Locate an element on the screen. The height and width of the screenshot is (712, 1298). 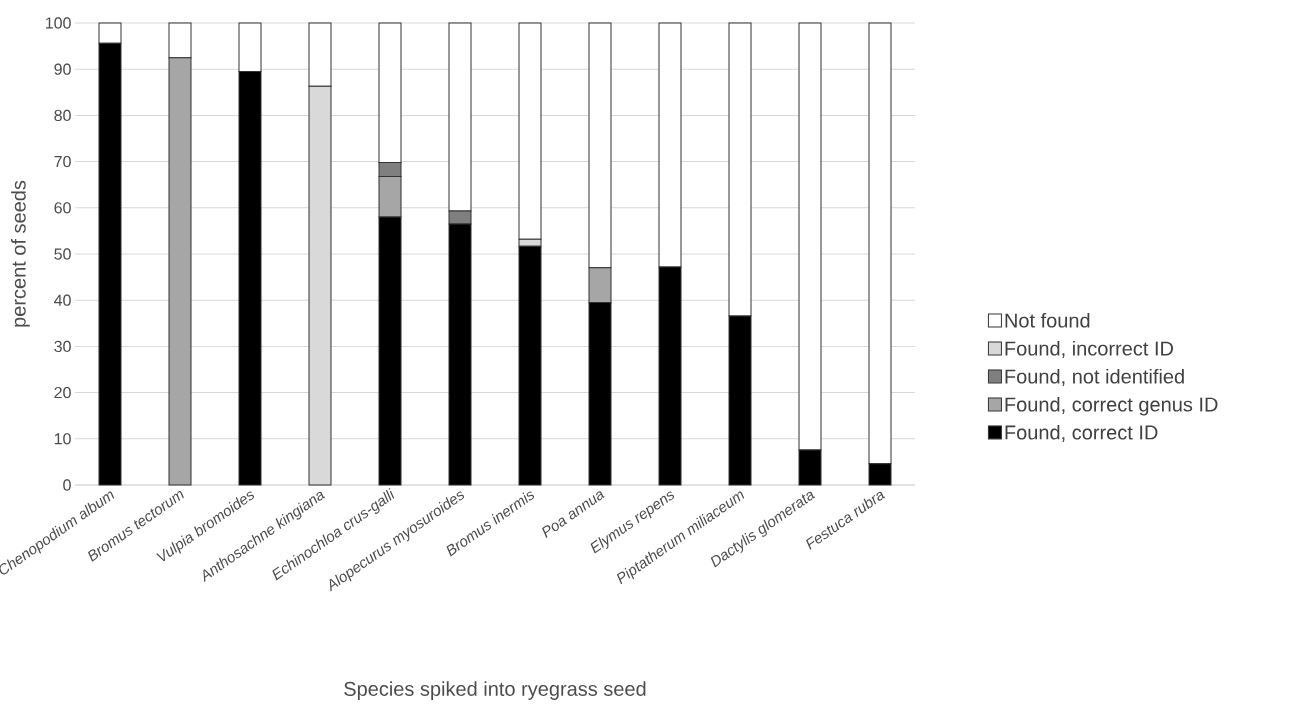
y-tick-label: 100 is located at coordinates (58, 23).